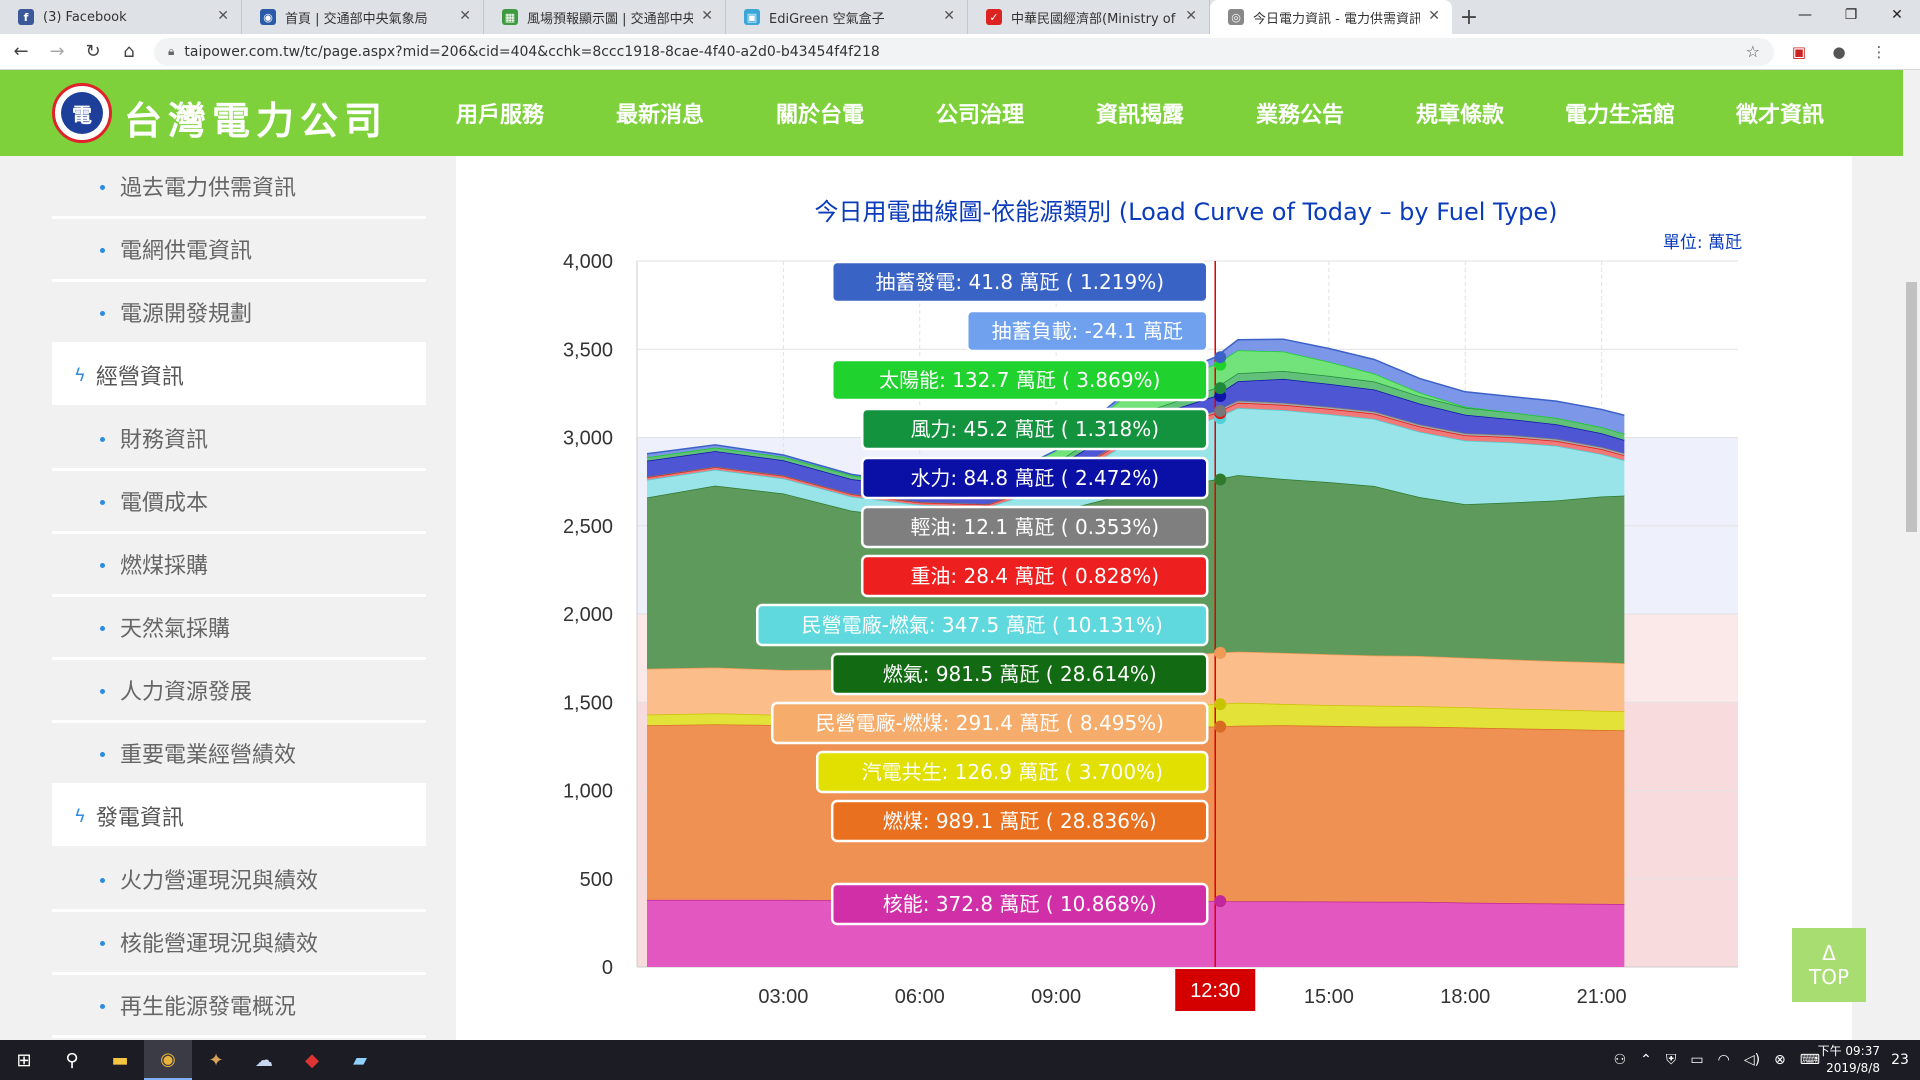 The image size is (1920, 1080). What do you see at coordinates (239, 502) in the screenshot?
I see `sidebar-item: 電價成本` at bounding box center [239, 502].